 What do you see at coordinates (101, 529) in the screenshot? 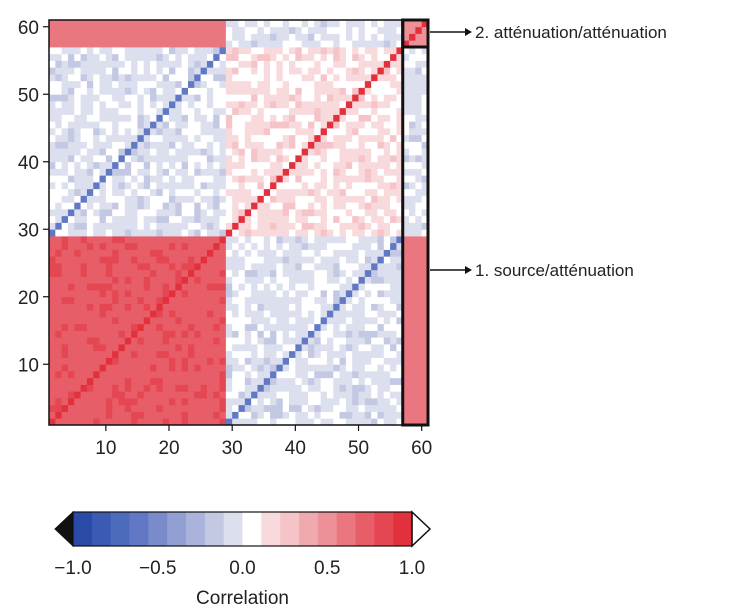
I see `colorbar-swatch` at bounding box center [101, 529].